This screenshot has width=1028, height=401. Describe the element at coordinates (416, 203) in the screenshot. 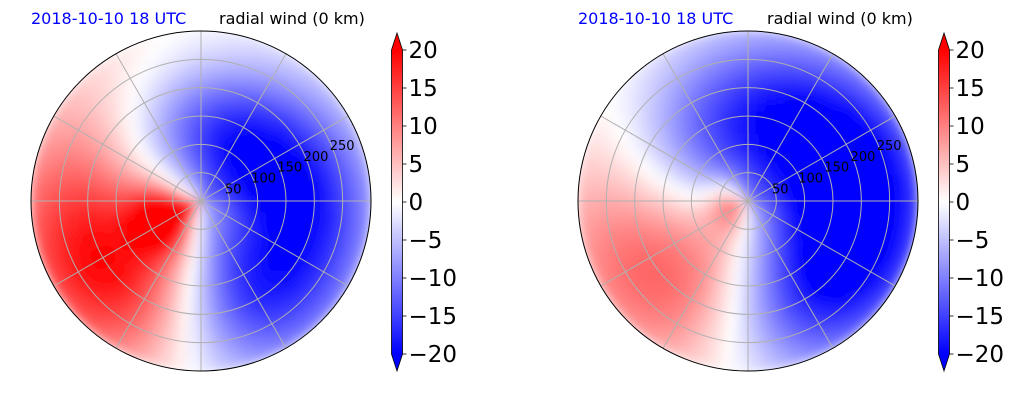

I see `colorbar-tick-label: 0` at that location.